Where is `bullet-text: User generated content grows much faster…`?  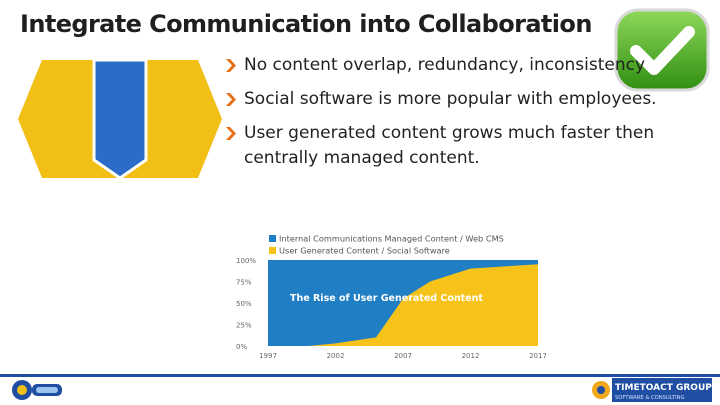 bullet-text: User generated content grows much faster… is located at coordinates (449, 145).